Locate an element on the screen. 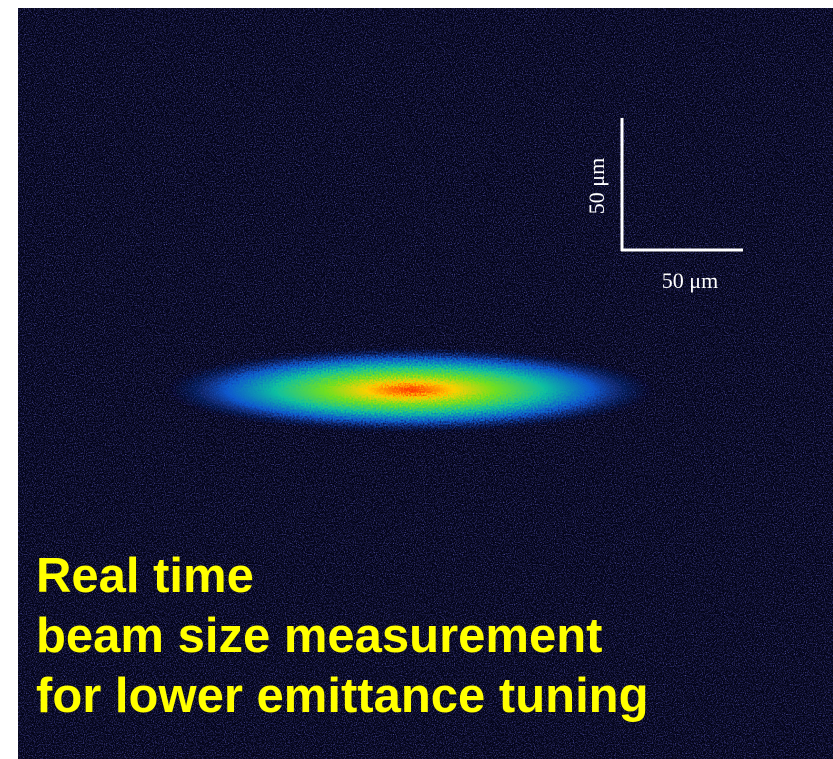 The image size is (833, 759). caption-line: for lower emittance tuning is located at coordinates (342, 696).